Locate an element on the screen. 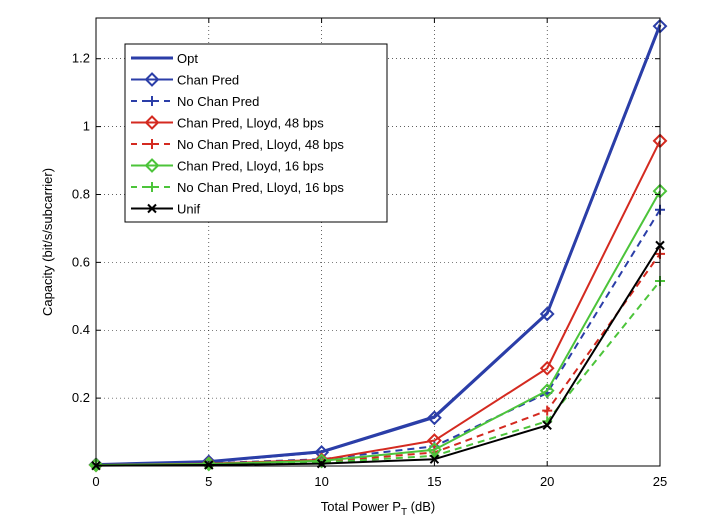  x-axis-label-unit: (dB) is located at coordinates (421, 506).